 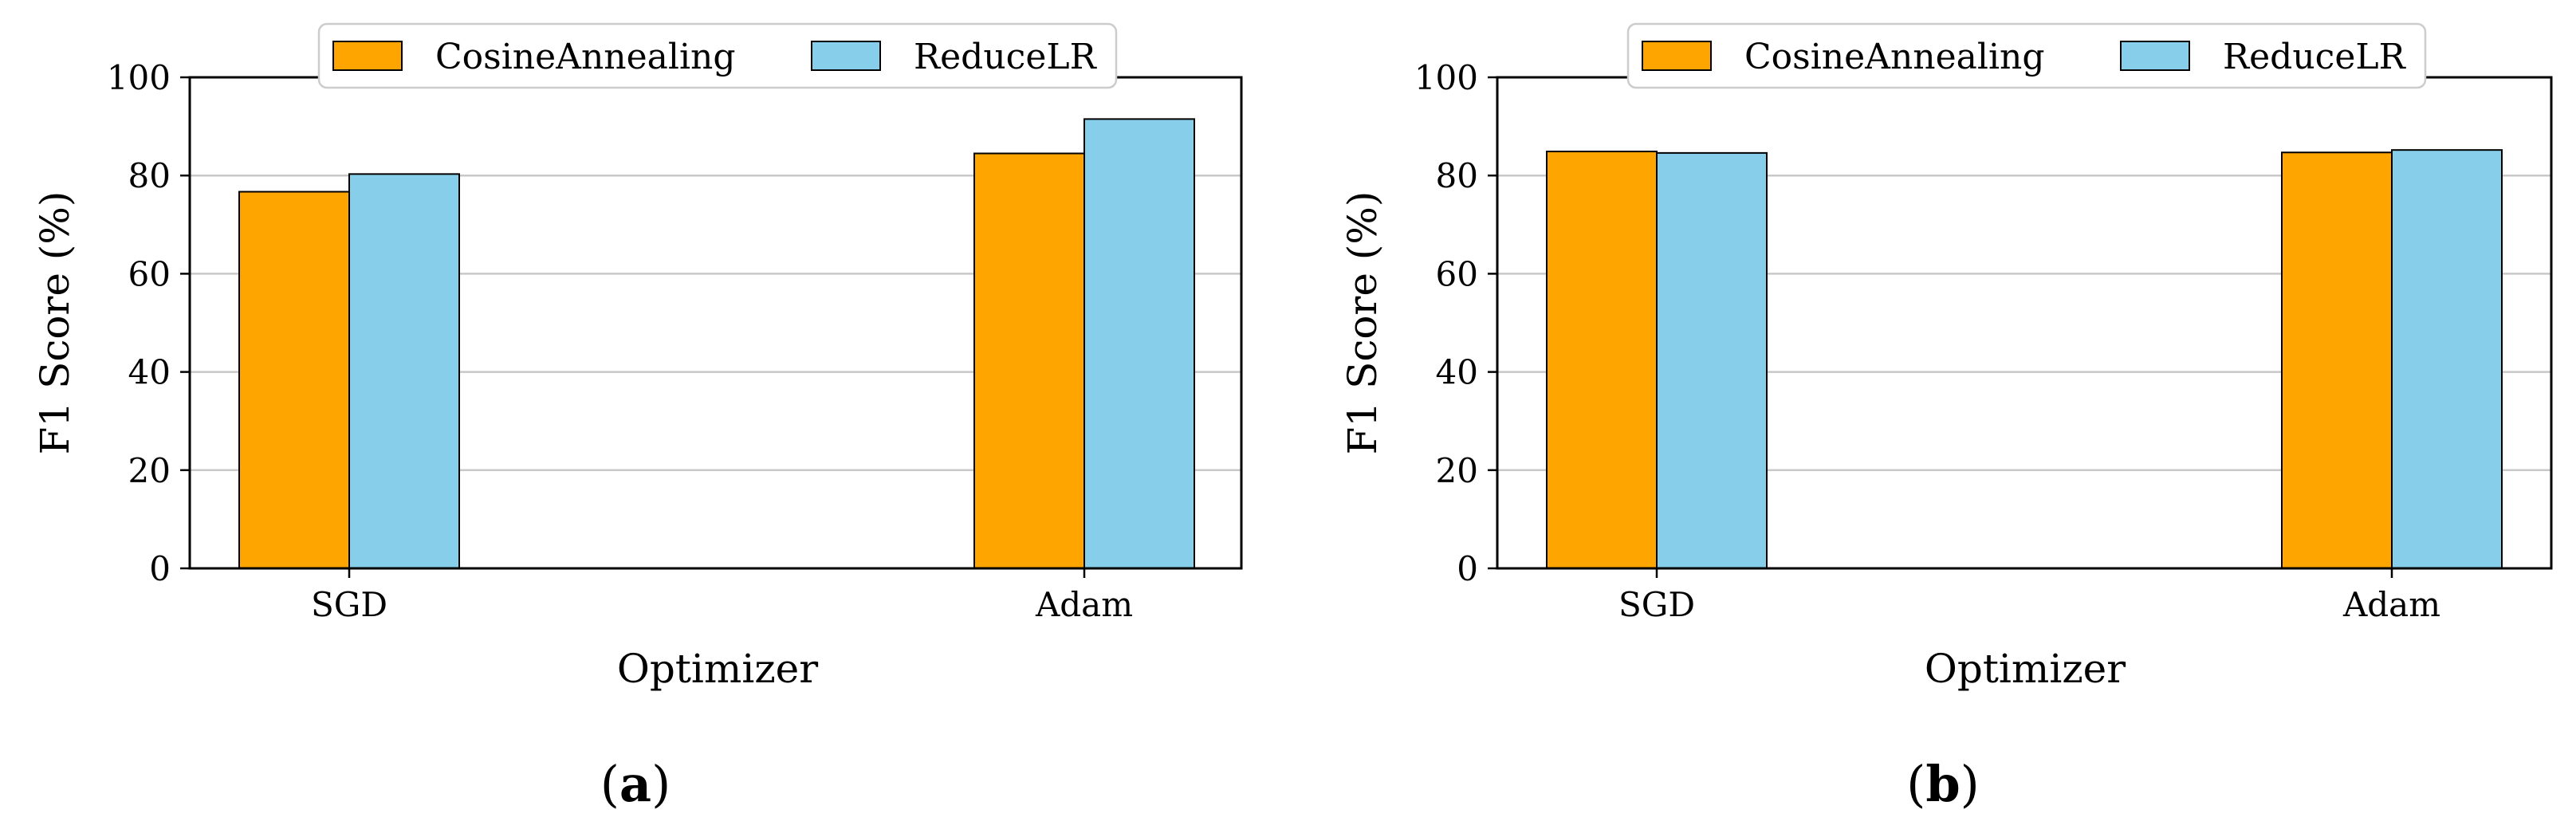 What do you see at coordinates (1943, 784) in the screenshot?
I see `panel-caption: (b)` at bounding box center [1943, 784].